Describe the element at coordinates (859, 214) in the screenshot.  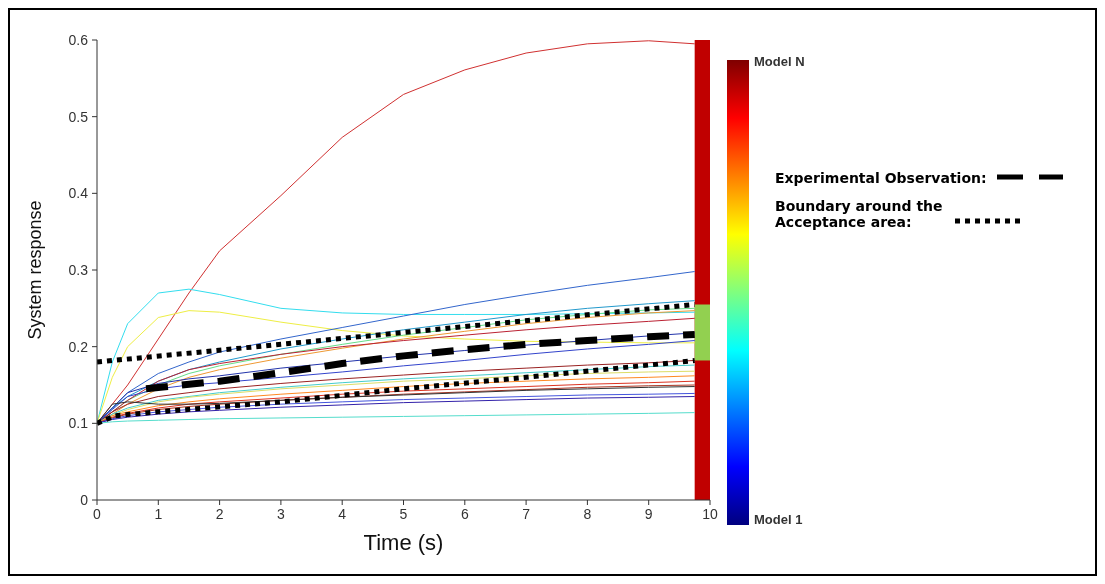
I see `legend-label: Boundary around the Acceptance area:` at that location.